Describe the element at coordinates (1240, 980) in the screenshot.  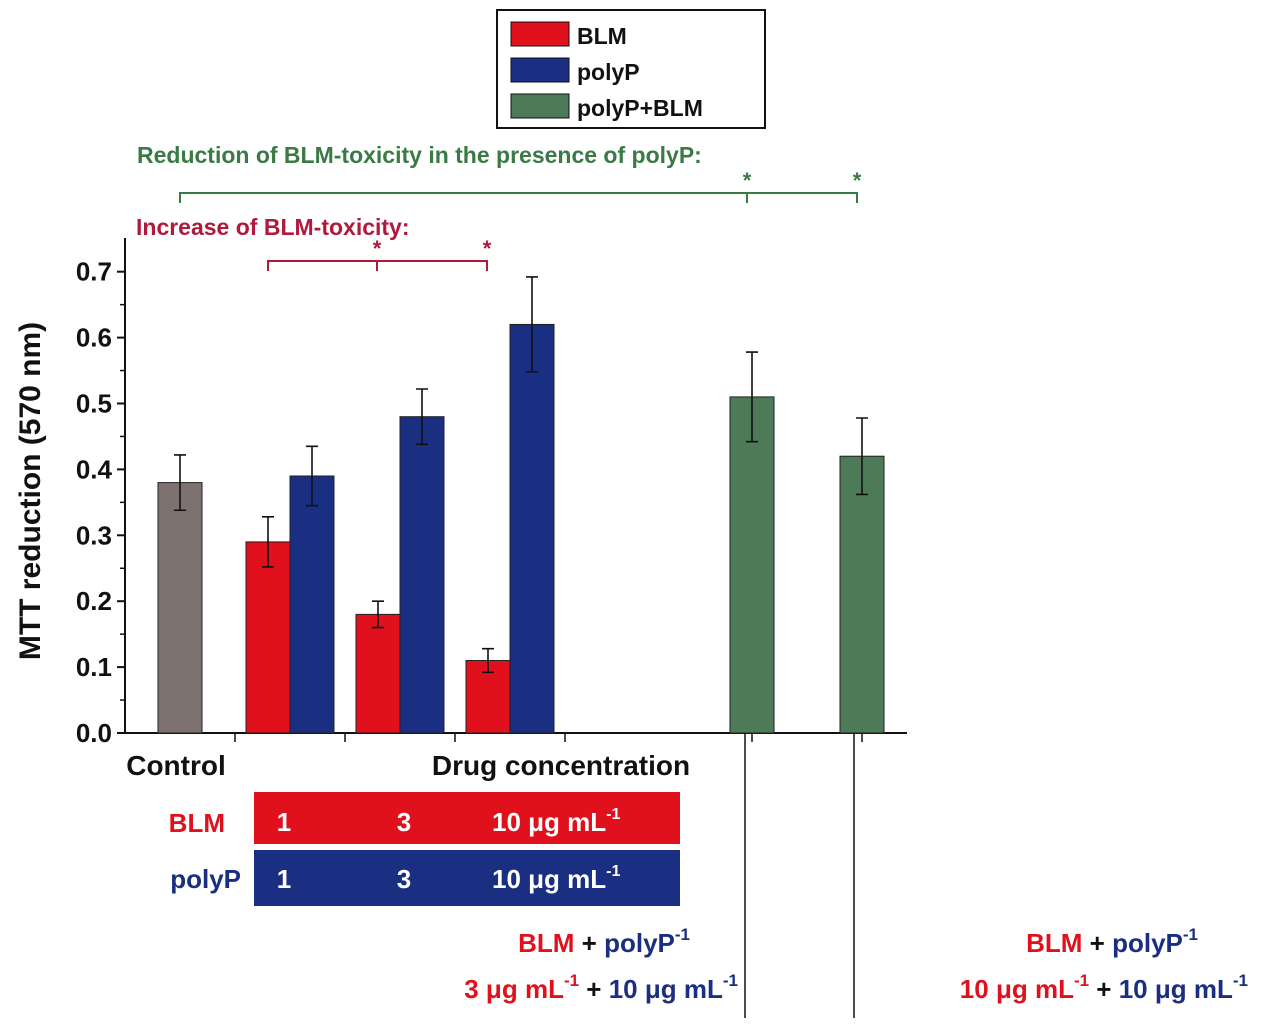
I see `combo-2-polyp-conc-sup: -1` at that location.